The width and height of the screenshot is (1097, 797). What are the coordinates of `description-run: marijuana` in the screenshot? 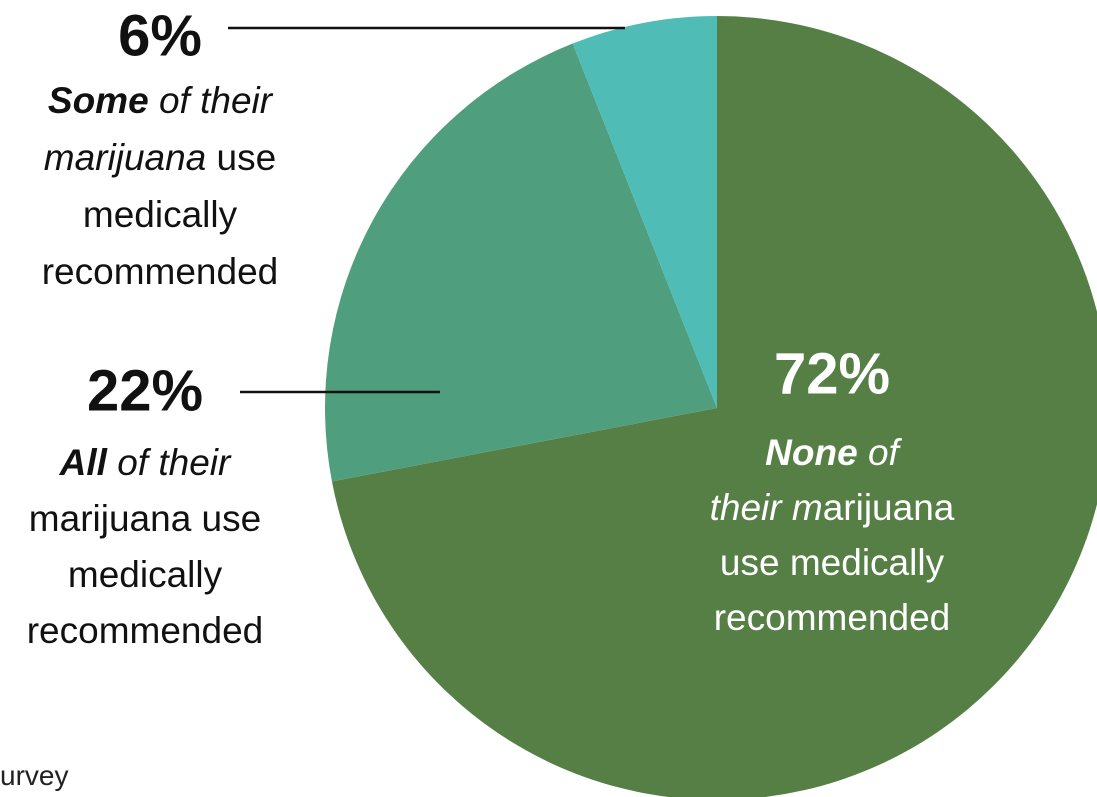 It's located at (125, 157).